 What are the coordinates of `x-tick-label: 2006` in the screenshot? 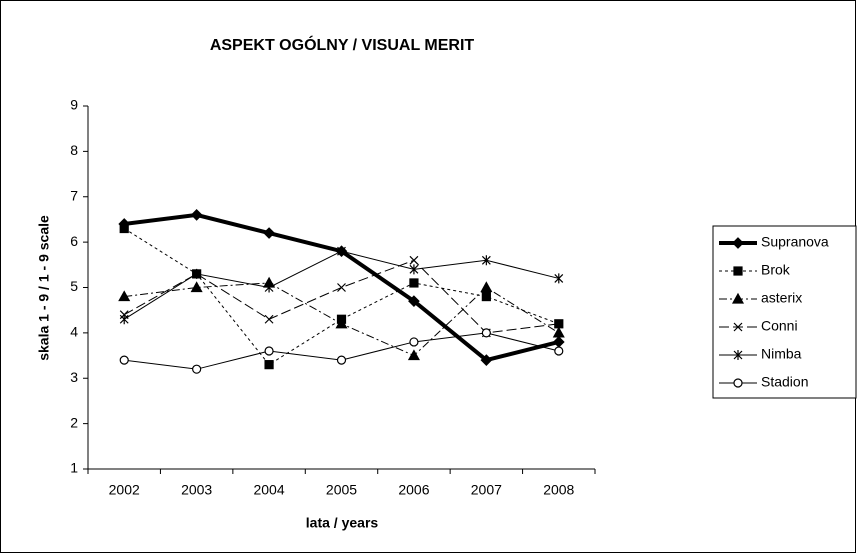 It's located at (413, 490).